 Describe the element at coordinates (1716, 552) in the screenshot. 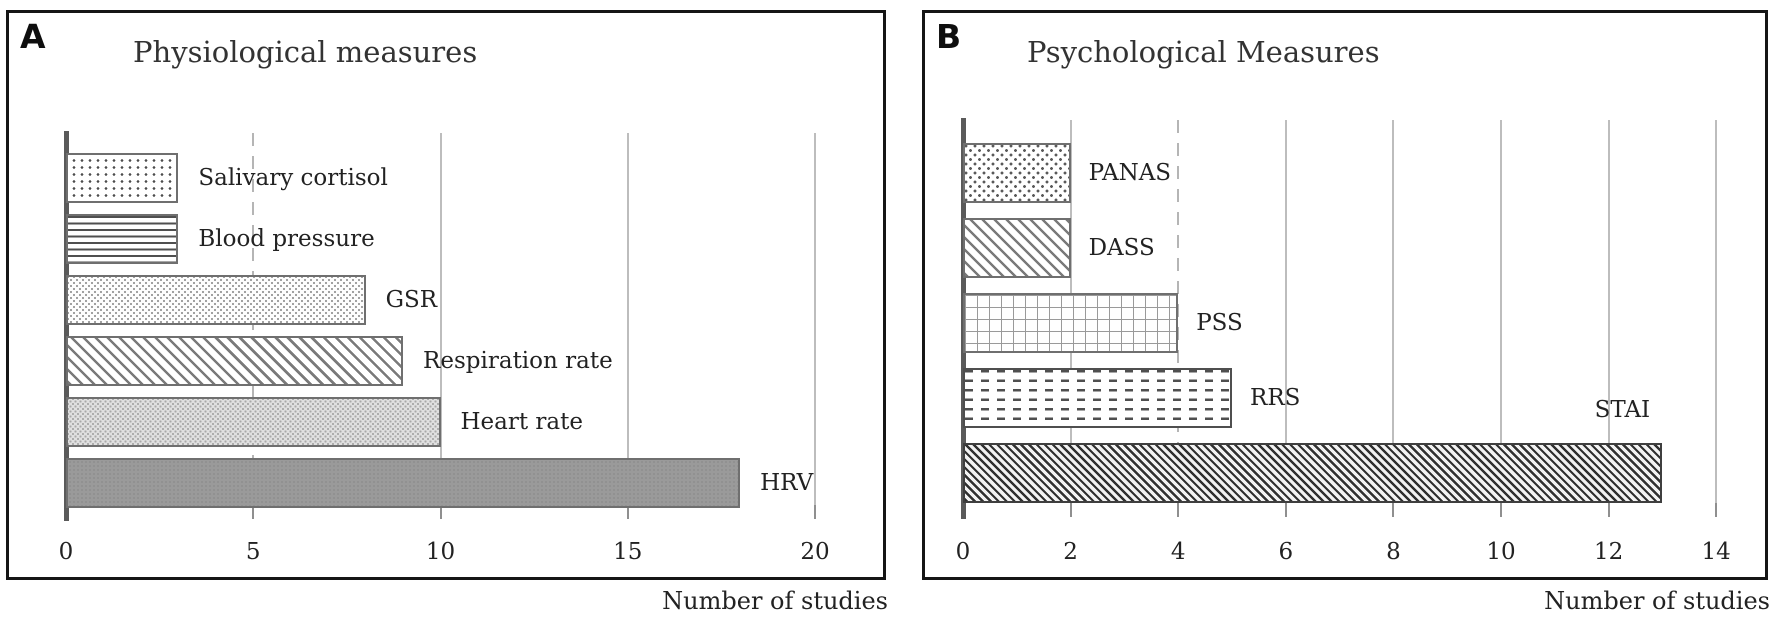

I see `x-tick-label-14: 14` at that location.